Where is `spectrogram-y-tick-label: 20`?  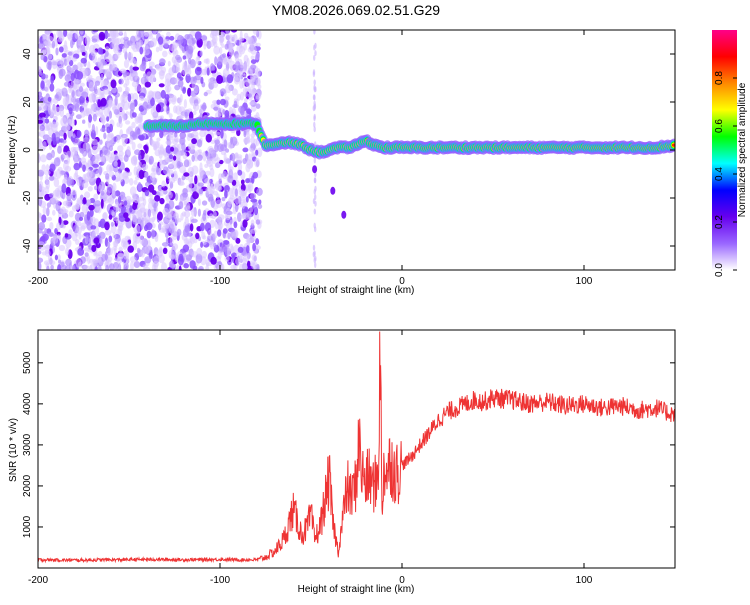 spectrogram-y-tick-label: 20 is located at coordinates (27, 102).